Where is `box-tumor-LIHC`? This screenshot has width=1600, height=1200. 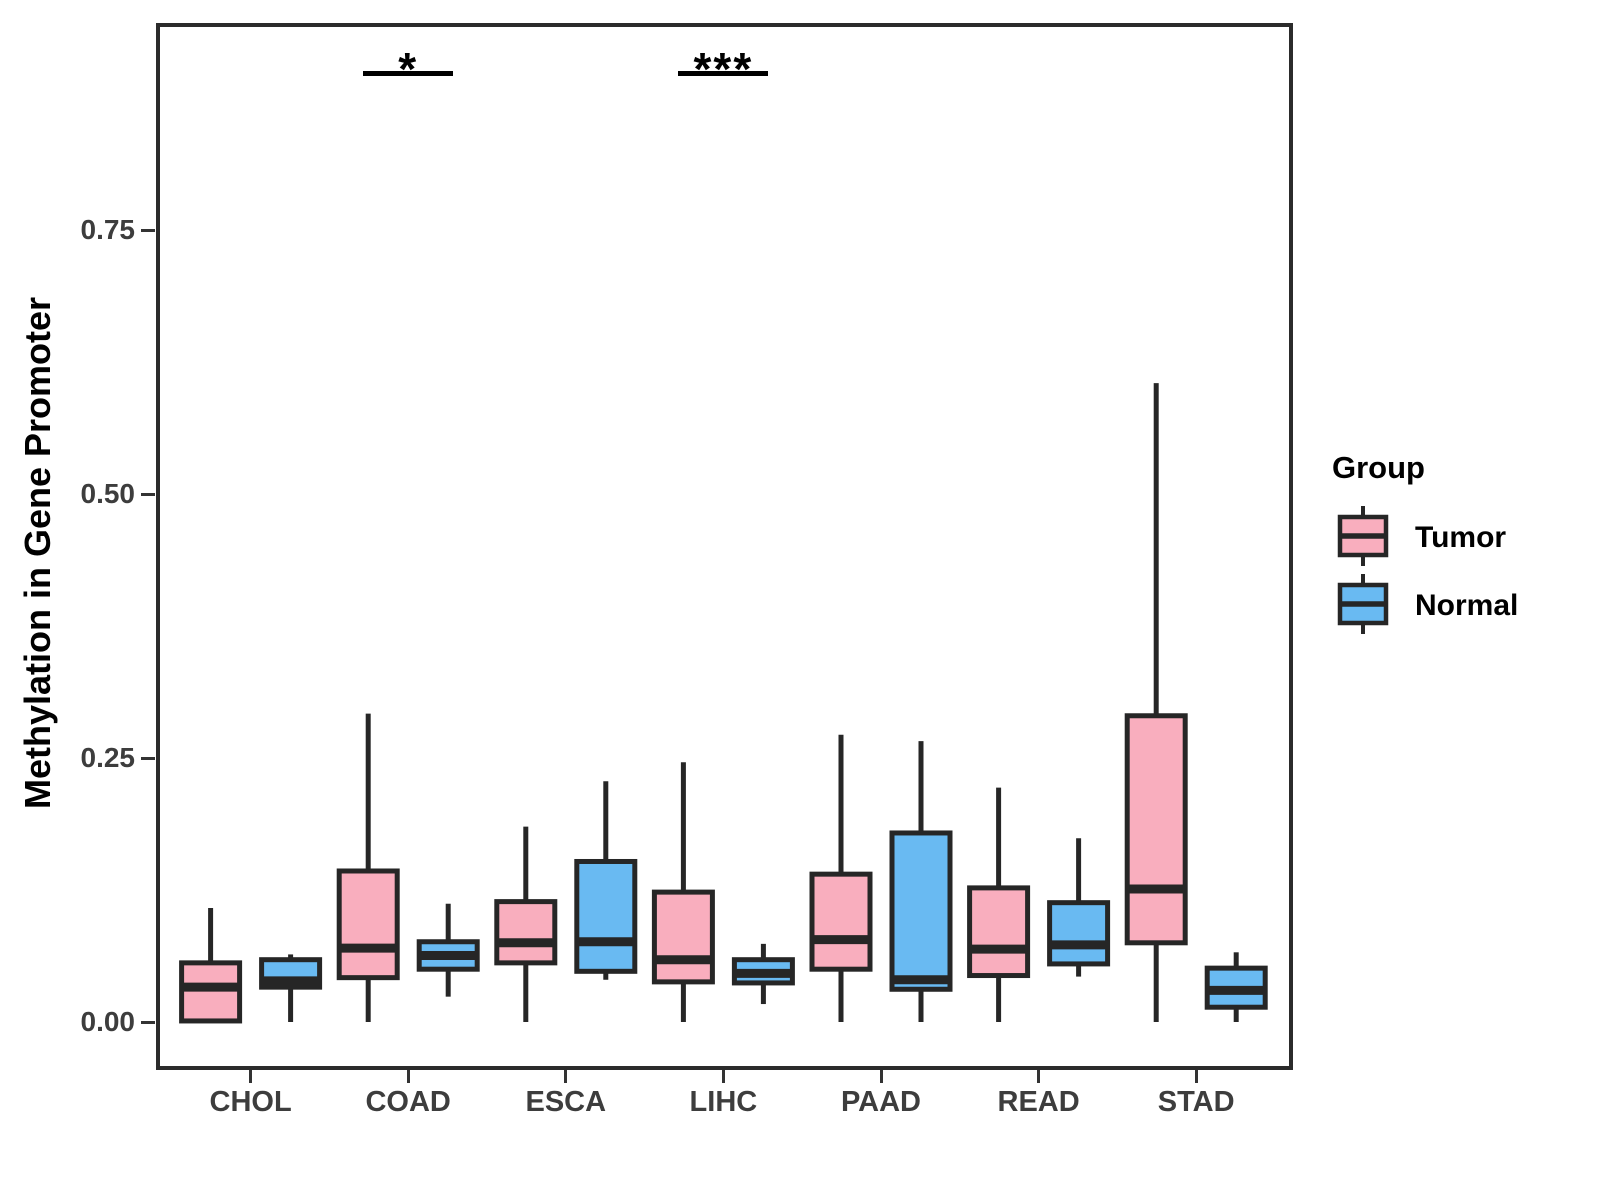
box-tumor-LIHC is located at coordinates (683, 937).